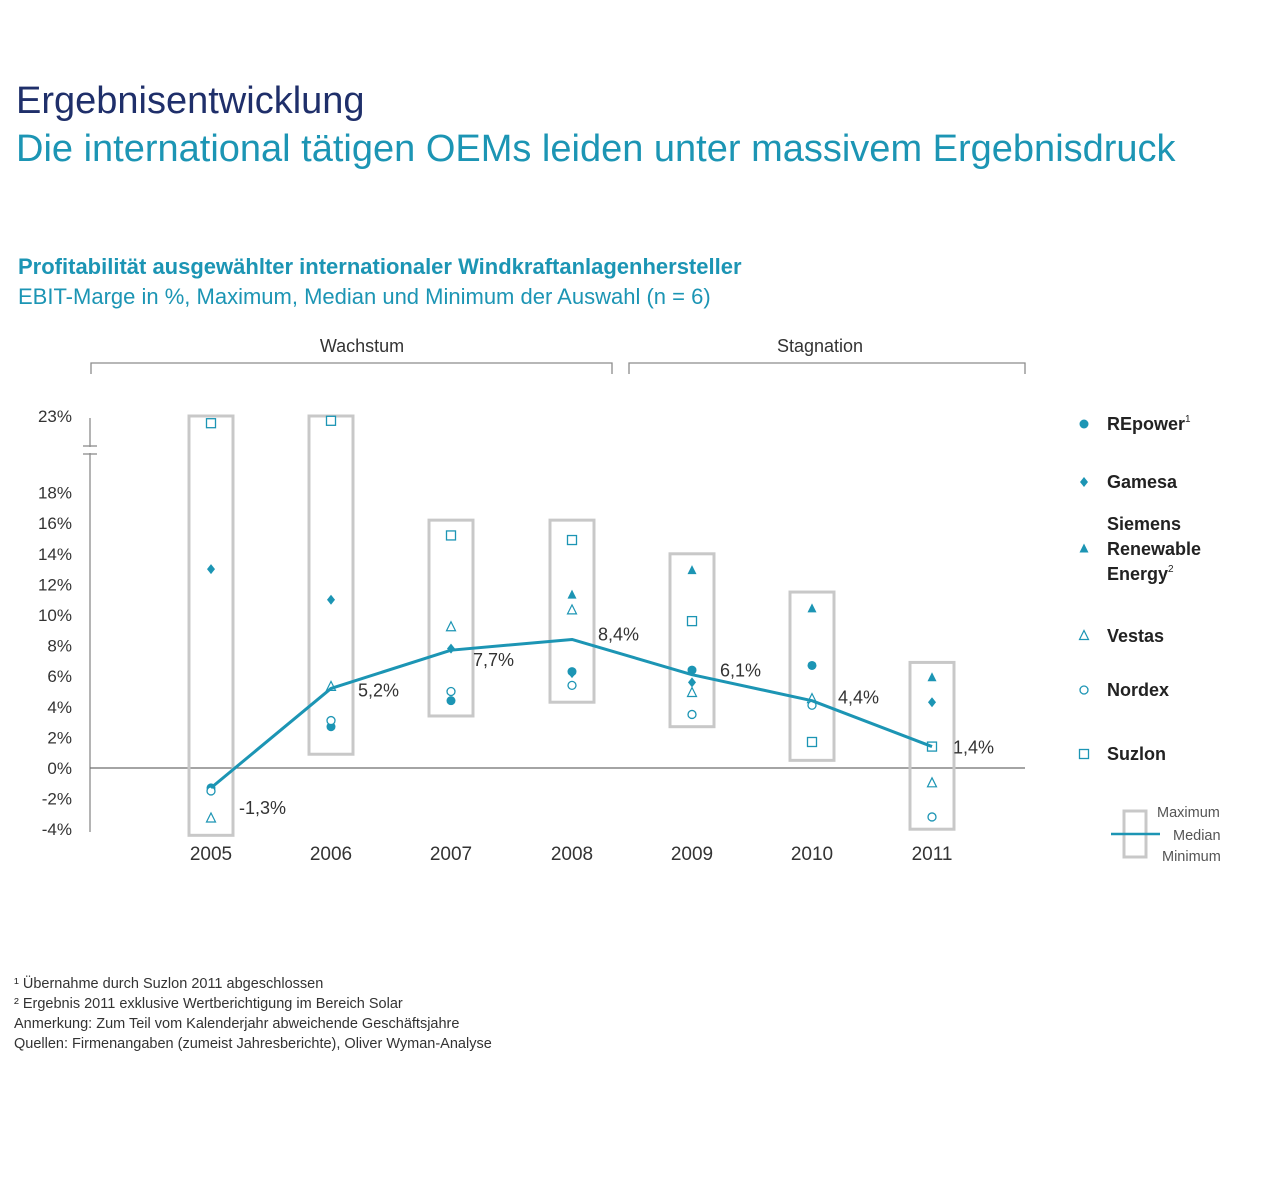  I want to click on legend-label: Siemens Renewable Energy2, so click(1154, 549).